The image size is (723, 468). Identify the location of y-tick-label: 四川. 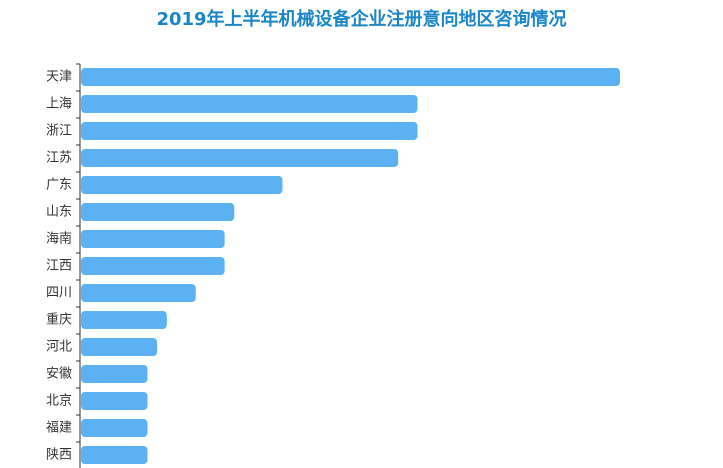
(59, 293).